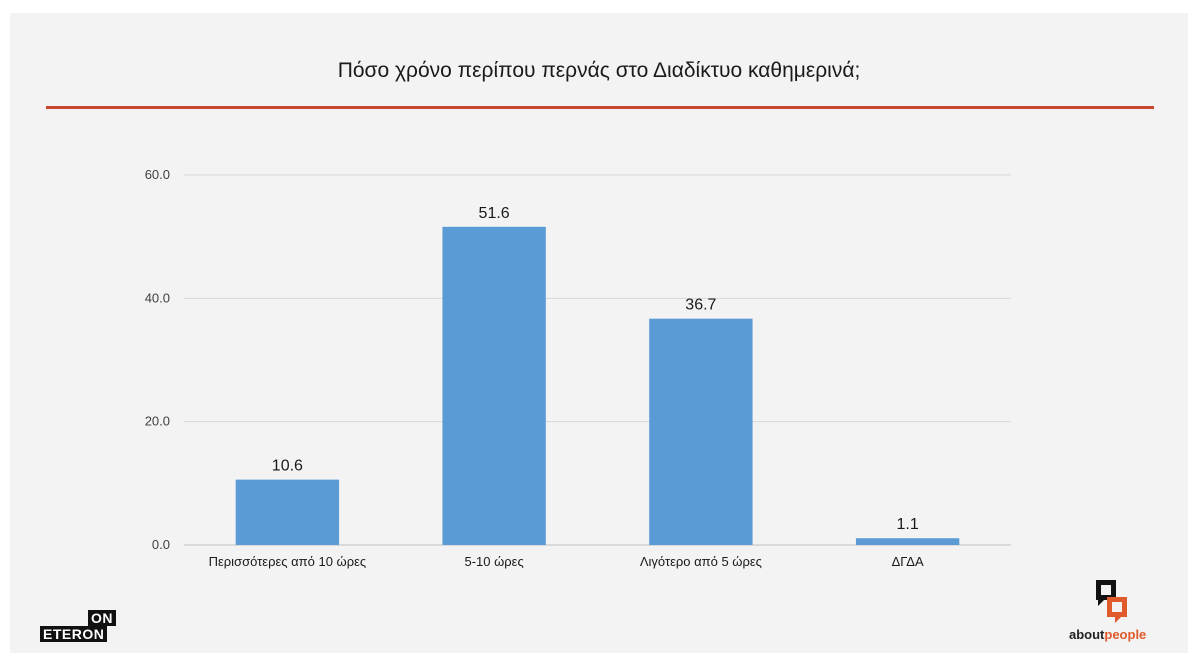 The width and height of the screenshot is (1200, 669). What do you see at coordinates (700, 305) in the screenshot?
I see `data-label: 36.7` at bounding box center [700, 305].